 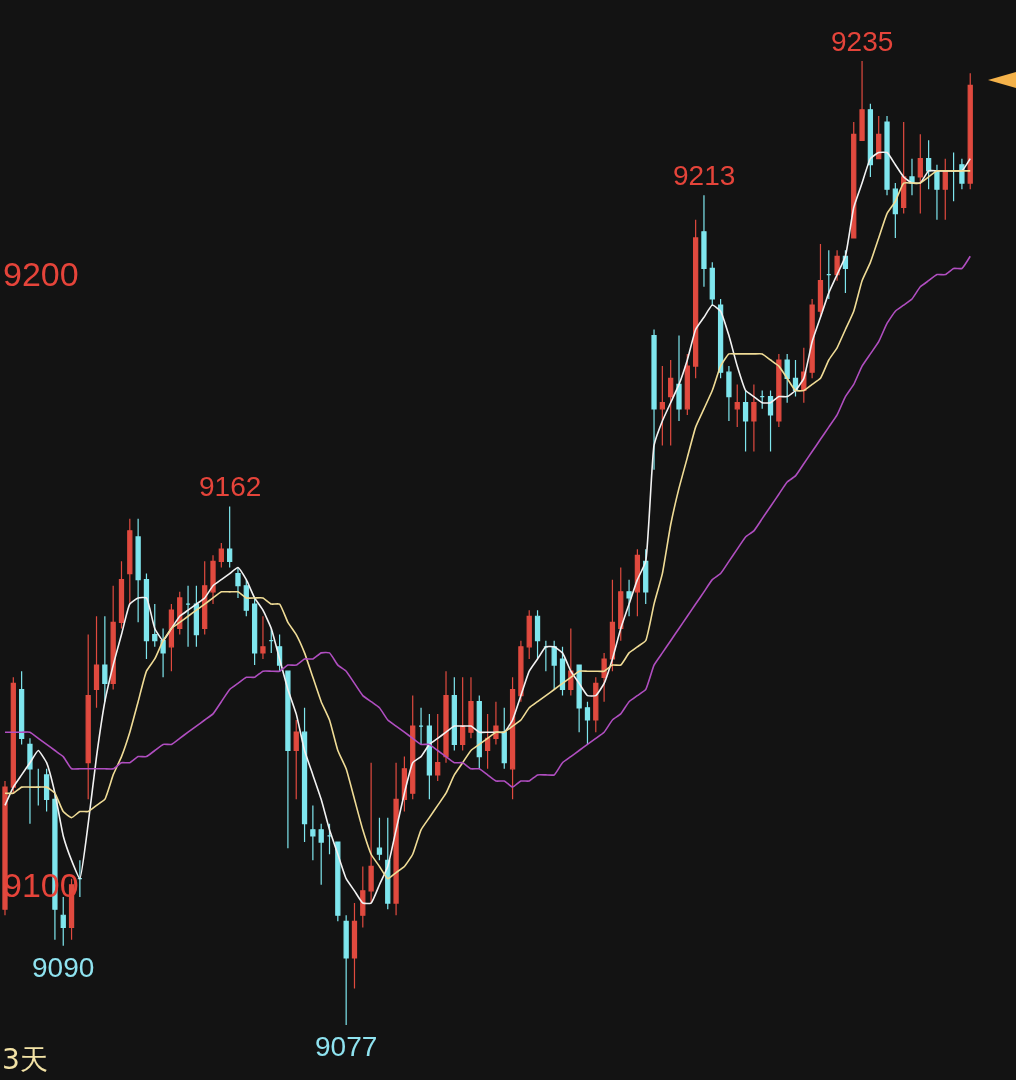 I want to click on annotation: 9090, so click(x=63, y=967).